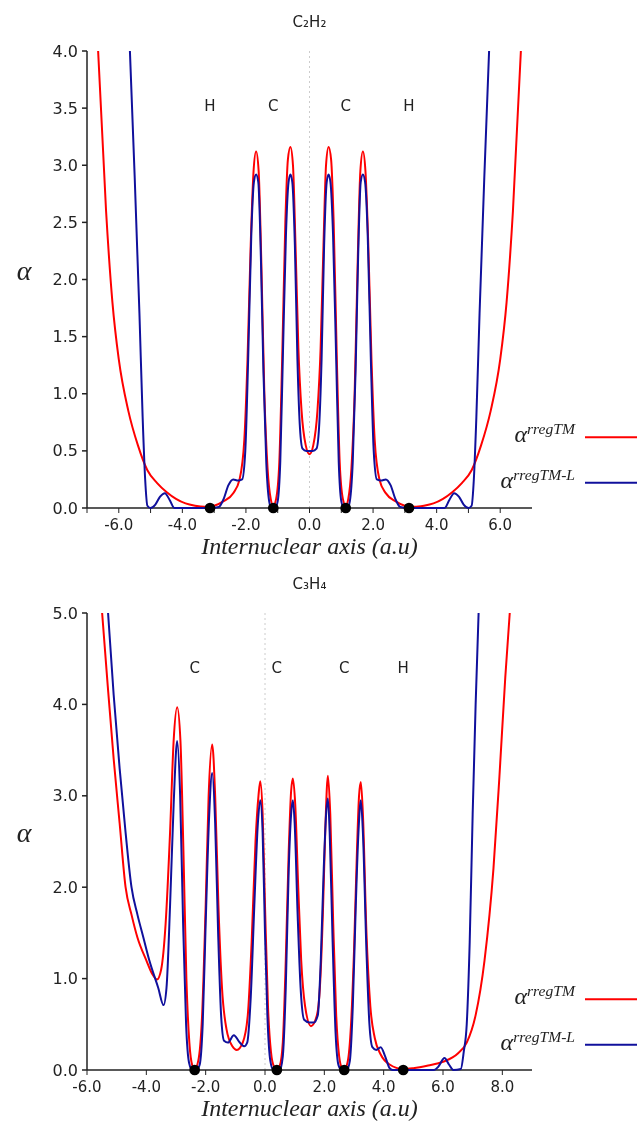  Describe the element at coordinates (65, 222) in the screenshot. I see `y-tick-label: 2.5` at that location.